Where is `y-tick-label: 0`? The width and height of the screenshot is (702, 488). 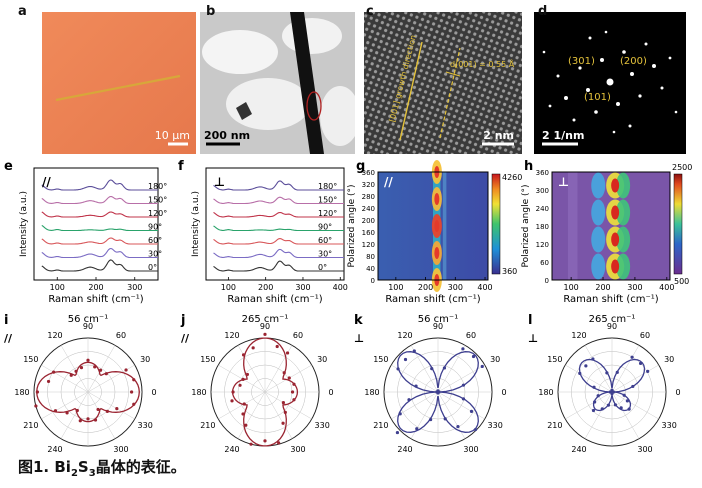 y-tick-label: 0 is located at coordinates (547, 281).